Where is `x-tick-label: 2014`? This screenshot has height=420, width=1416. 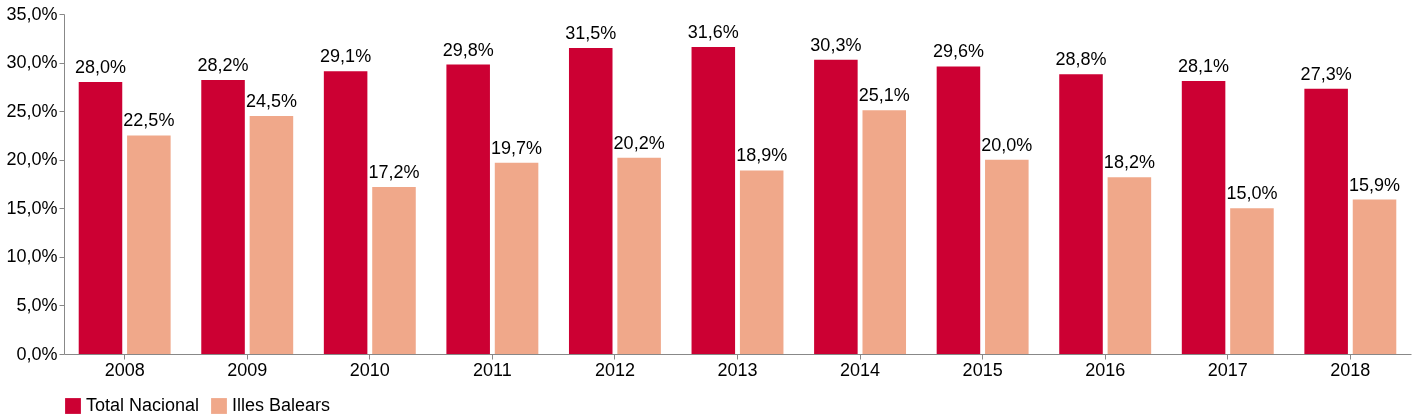 x-tick-label: 2014 is located at coordinates (860, 369).